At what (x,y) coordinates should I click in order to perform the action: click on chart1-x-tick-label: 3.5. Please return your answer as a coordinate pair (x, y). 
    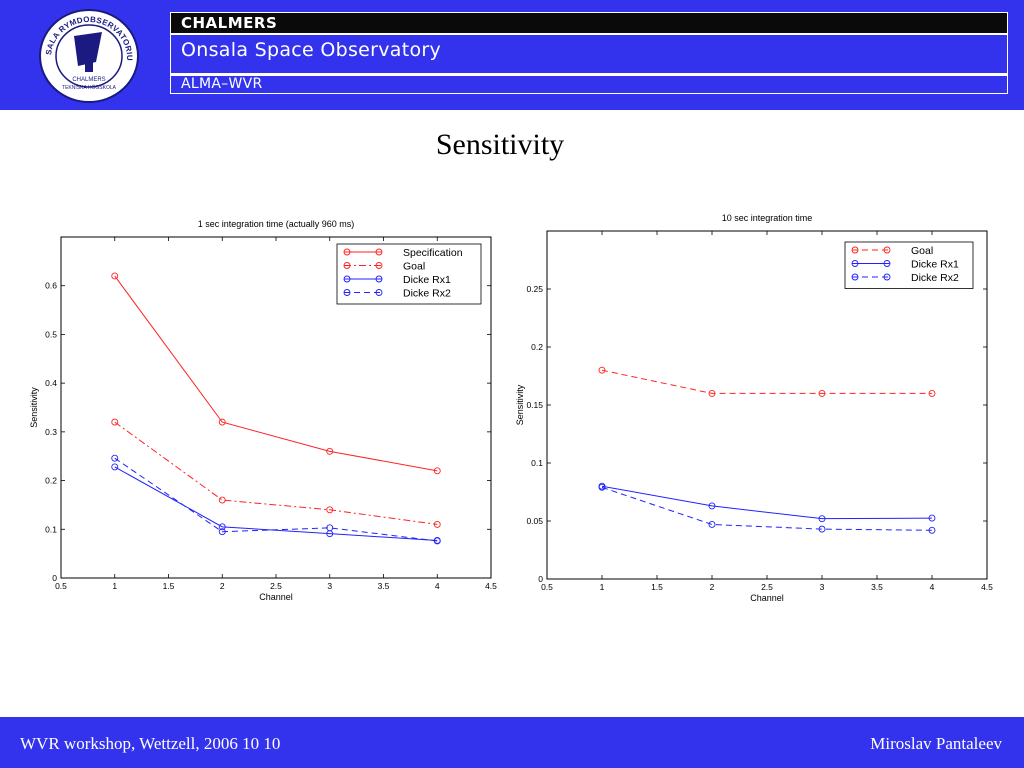
    Looking at the image, I should click on (877, 587).